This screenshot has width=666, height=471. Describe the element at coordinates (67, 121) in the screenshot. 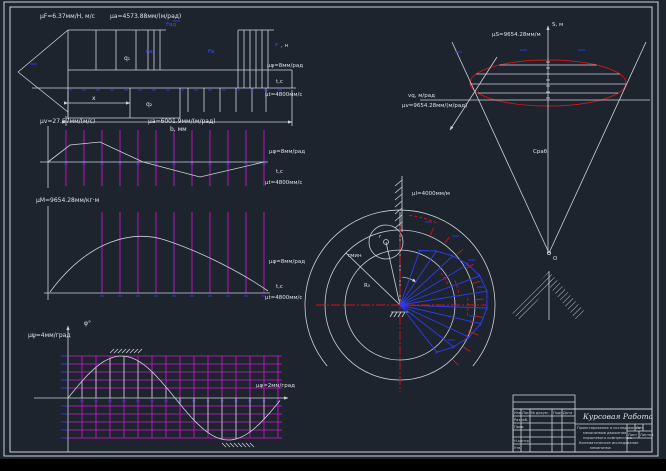

I see `vel-scale-1: μv=27.57мм/(м/с)` at that location.